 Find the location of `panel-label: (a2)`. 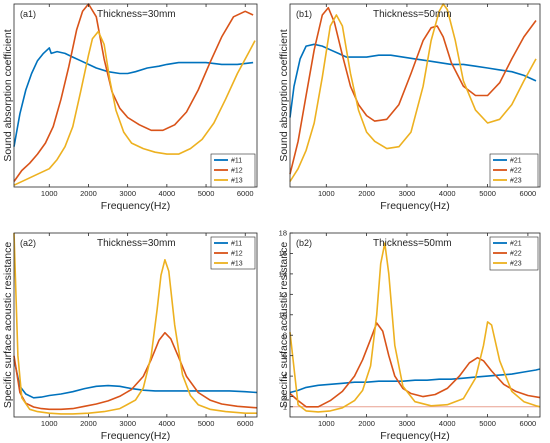

panel-label: (a2) is located at coordinates (28, 243).